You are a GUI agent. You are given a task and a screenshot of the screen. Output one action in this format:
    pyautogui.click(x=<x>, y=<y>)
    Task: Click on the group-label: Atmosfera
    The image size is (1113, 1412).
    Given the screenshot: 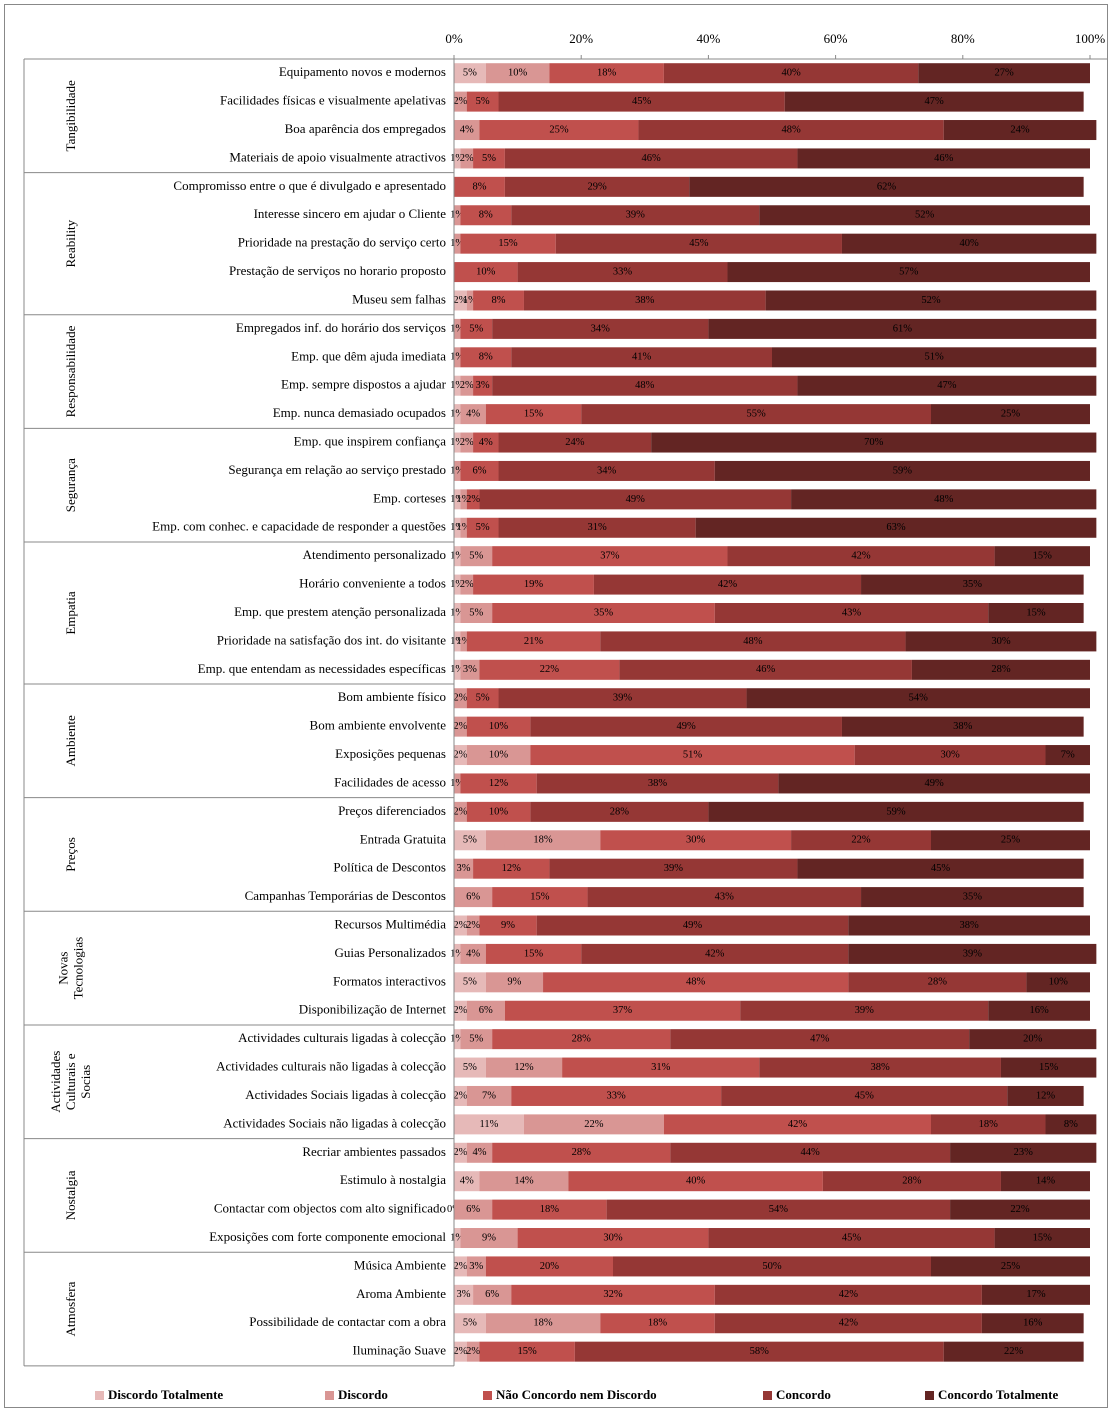 What is the action you would take?
    pyautogui.click(x=70, y=1308)
    